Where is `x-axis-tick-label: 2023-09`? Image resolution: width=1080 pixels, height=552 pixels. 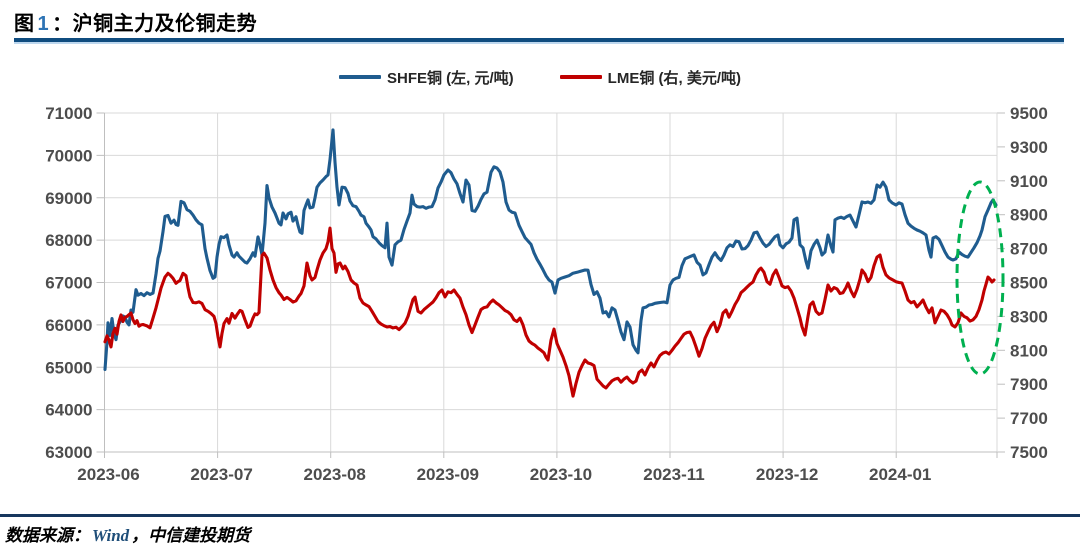
x-axis-tick-label: 2023-09 is located at coordinates (448, 474).